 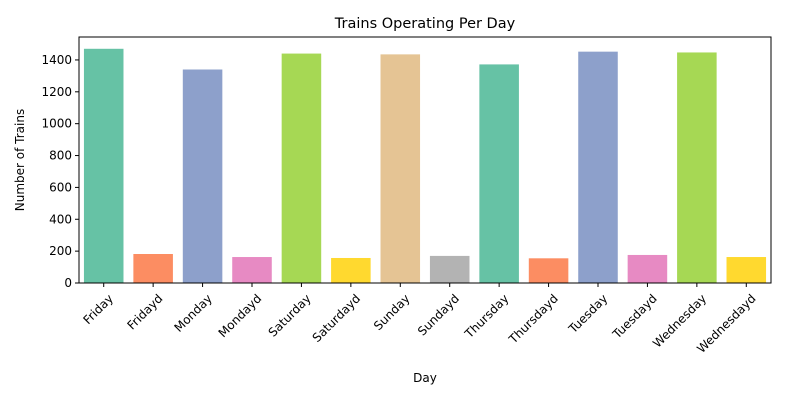 I want to click on x-tick-label: Sundayd, so click(x=438, y=314).